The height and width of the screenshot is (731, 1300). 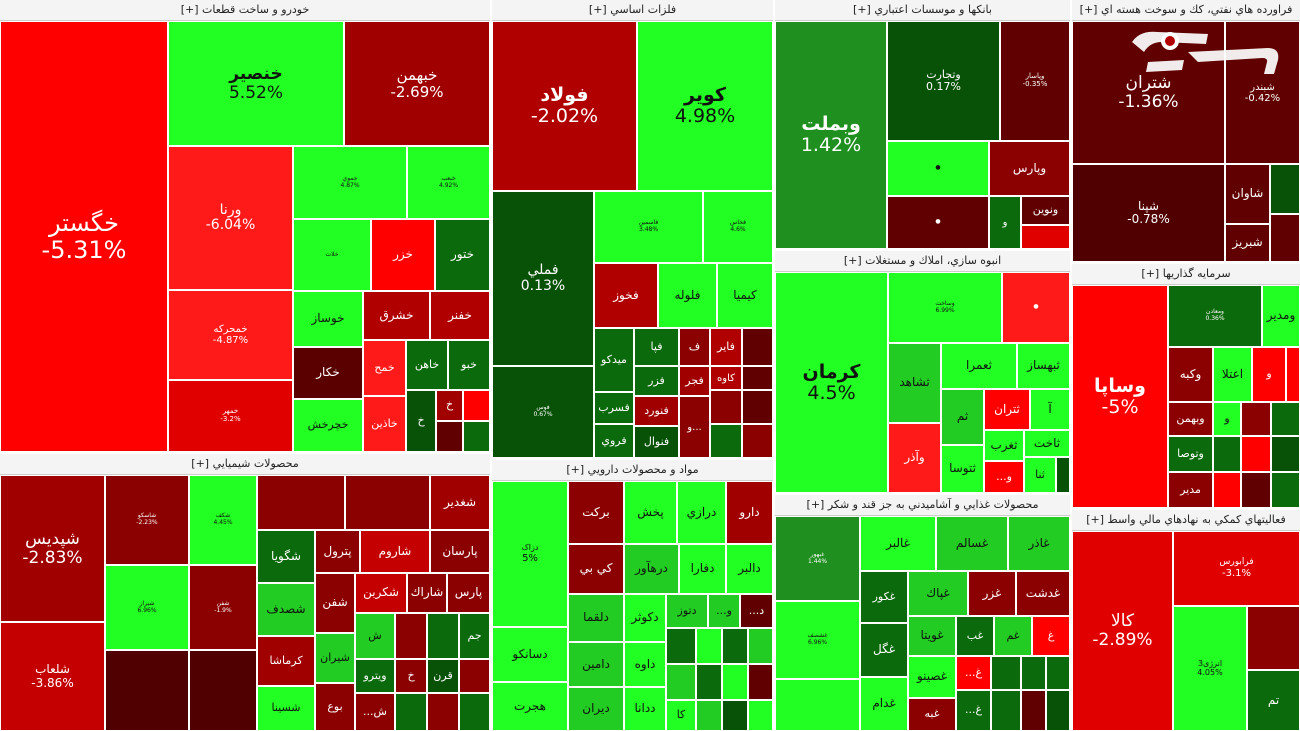 What do you see at coordinates (1035, 81) in the screenshot?
I see `stock-tile: وپاسار -0.35%` at bounding box center [1035, 81].